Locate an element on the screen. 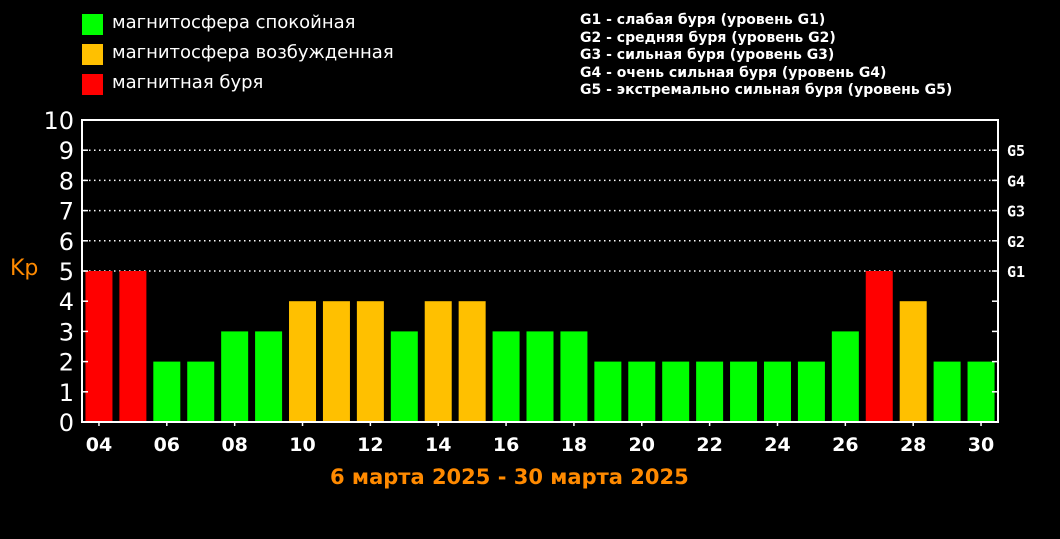 This screenshot has width=1060, height=539. y-tick-label: 4 is located at coordinates (66, 302).